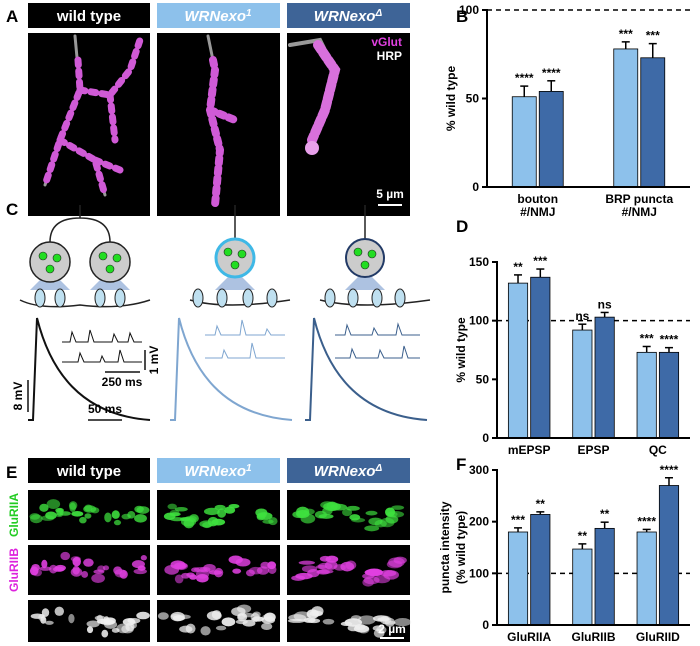  I want to click on panel-label: A, so click(12, 16).